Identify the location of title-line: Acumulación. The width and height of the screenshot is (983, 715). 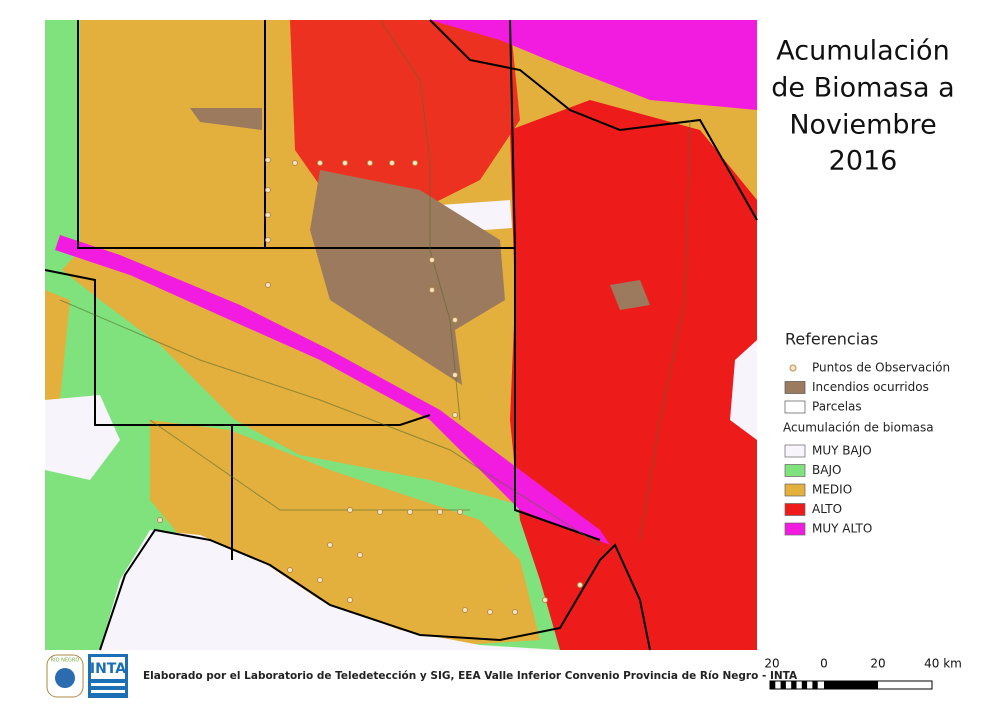
(862, 51).